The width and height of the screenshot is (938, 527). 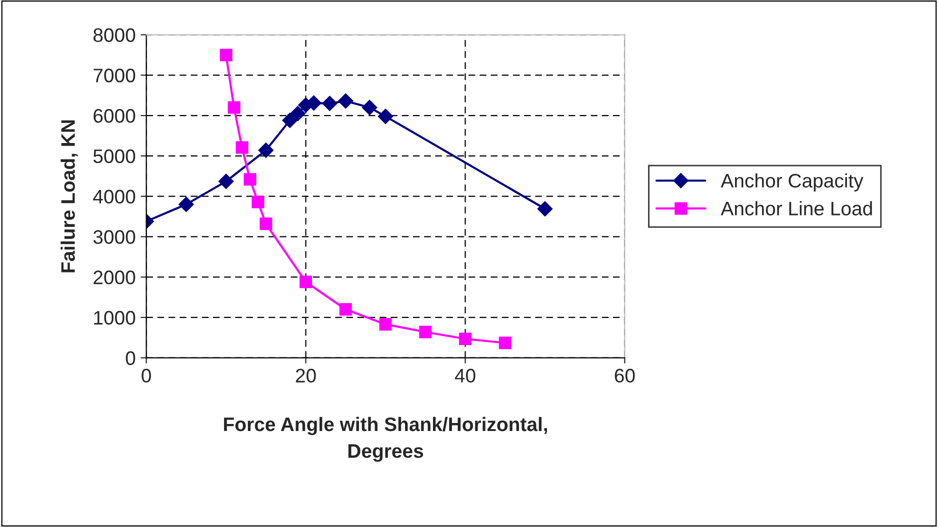 I want to click on x-tick-label: 20, so click(x=306, y=375).